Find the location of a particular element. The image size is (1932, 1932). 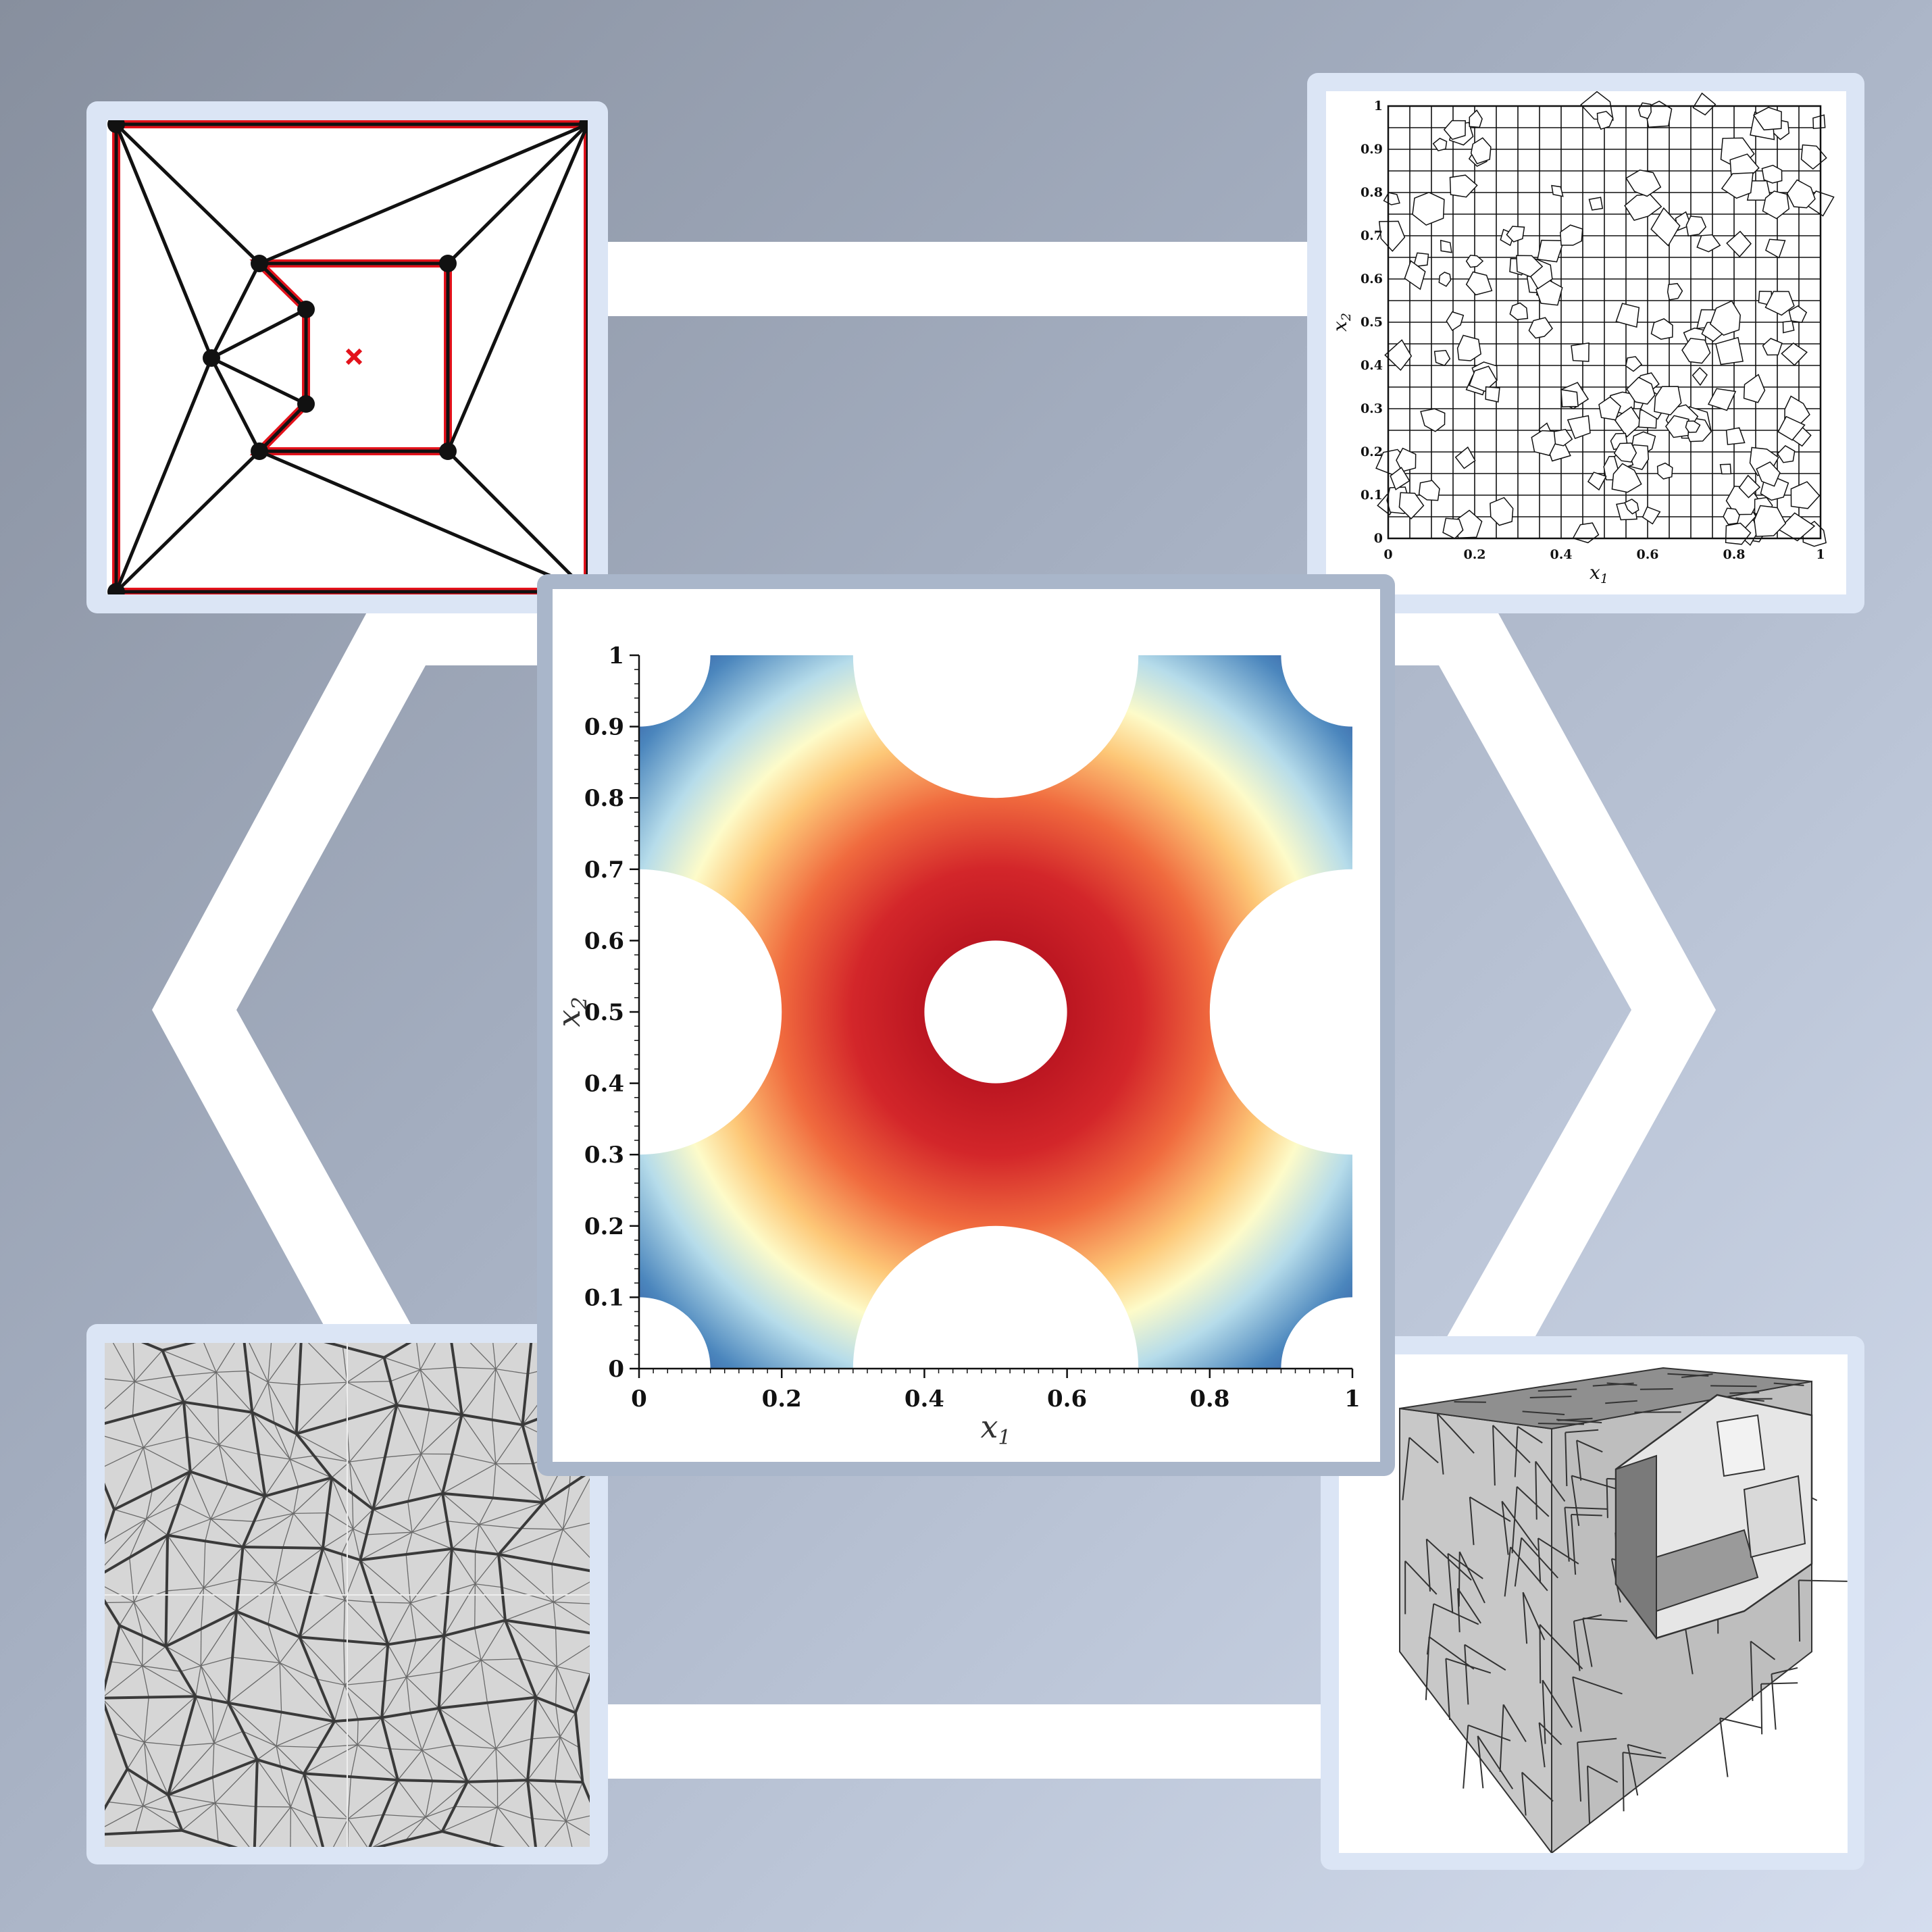

y-tick-label: 0 is located at coordinates (1378, 538).